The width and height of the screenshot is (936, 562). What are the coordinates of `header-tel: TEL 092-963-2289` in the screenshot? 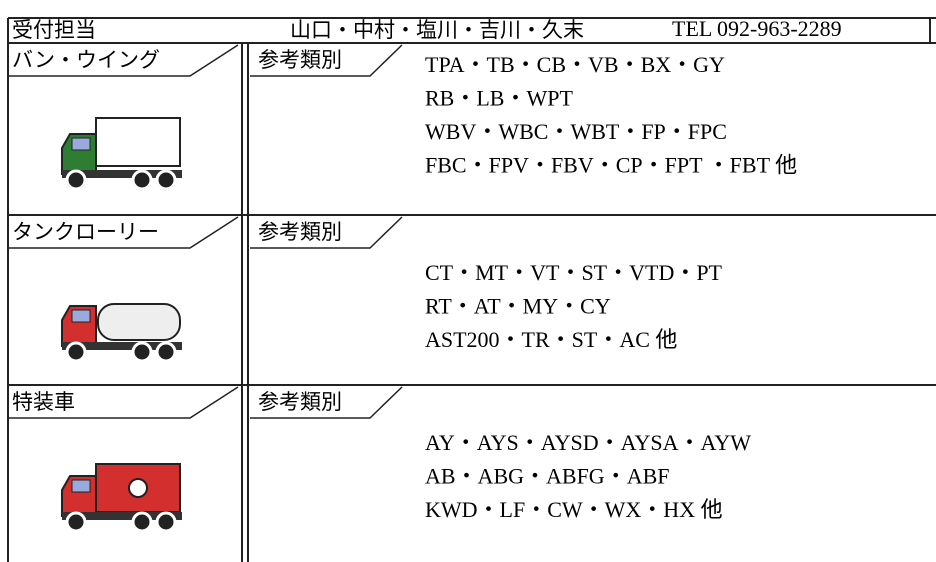 It's located at (757, 28).